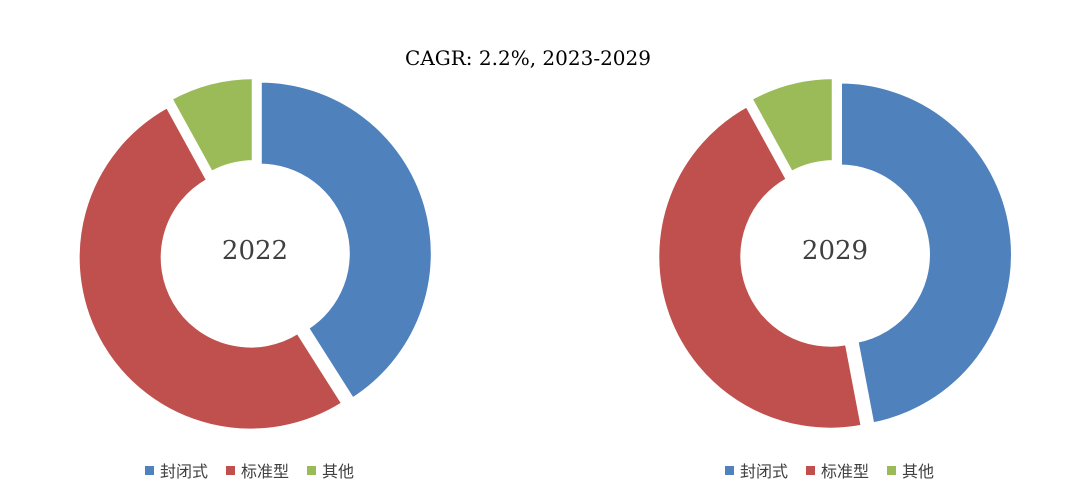  What do you see at coordinates (255, 251) in the screenshot?
I see `center-label-2022: 2022` at bounding box center [255, 251].